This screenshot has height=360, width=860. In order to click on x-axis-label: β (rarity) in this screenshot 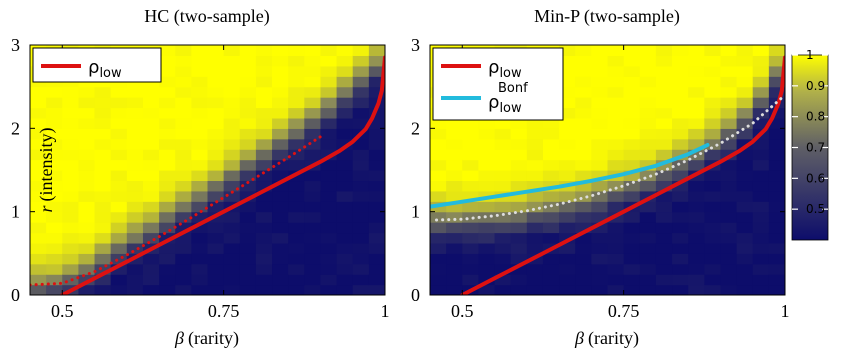, I will do `click(606, 338)`.